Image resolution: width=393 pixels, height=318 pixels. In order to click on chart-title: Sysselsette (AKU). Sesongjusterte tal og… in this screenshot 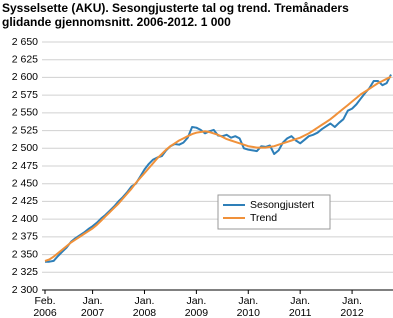, I will do `click(175, 15)`.